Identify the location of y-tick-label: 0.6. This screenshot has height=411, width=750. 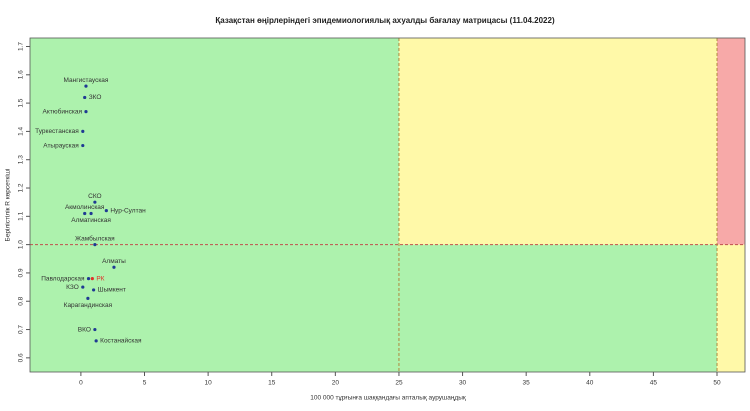
(21, 357).